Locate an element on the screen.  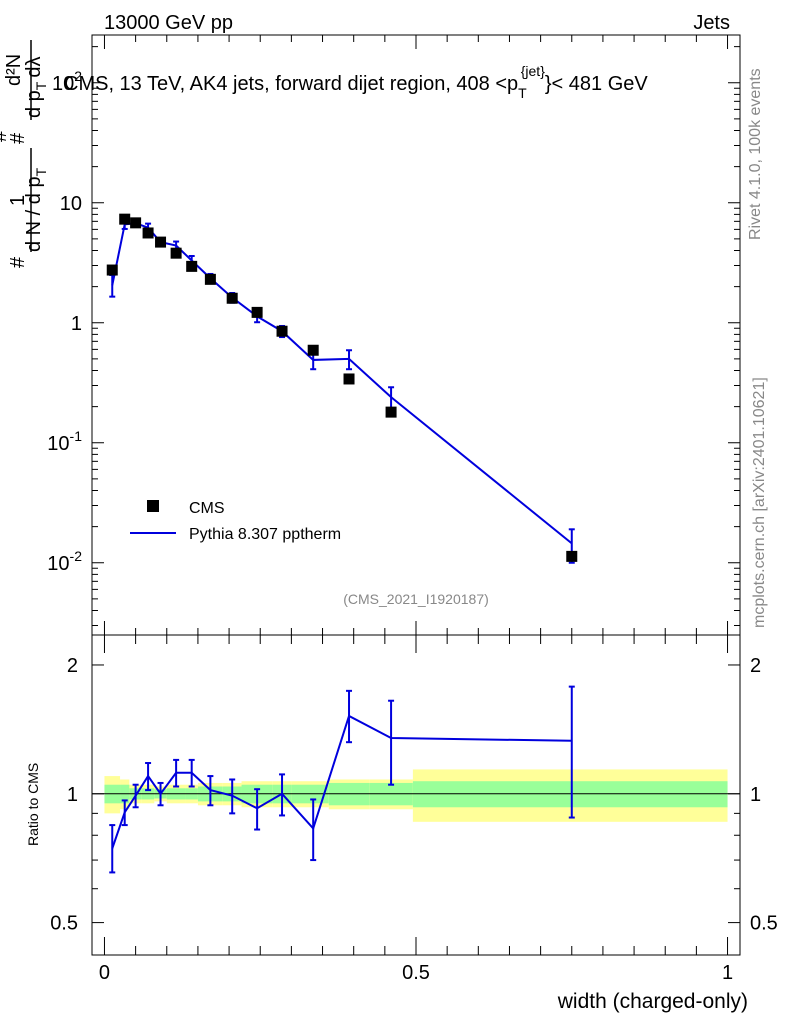
ylabel-frac-top: 1 is located at coordinates (18, 200).